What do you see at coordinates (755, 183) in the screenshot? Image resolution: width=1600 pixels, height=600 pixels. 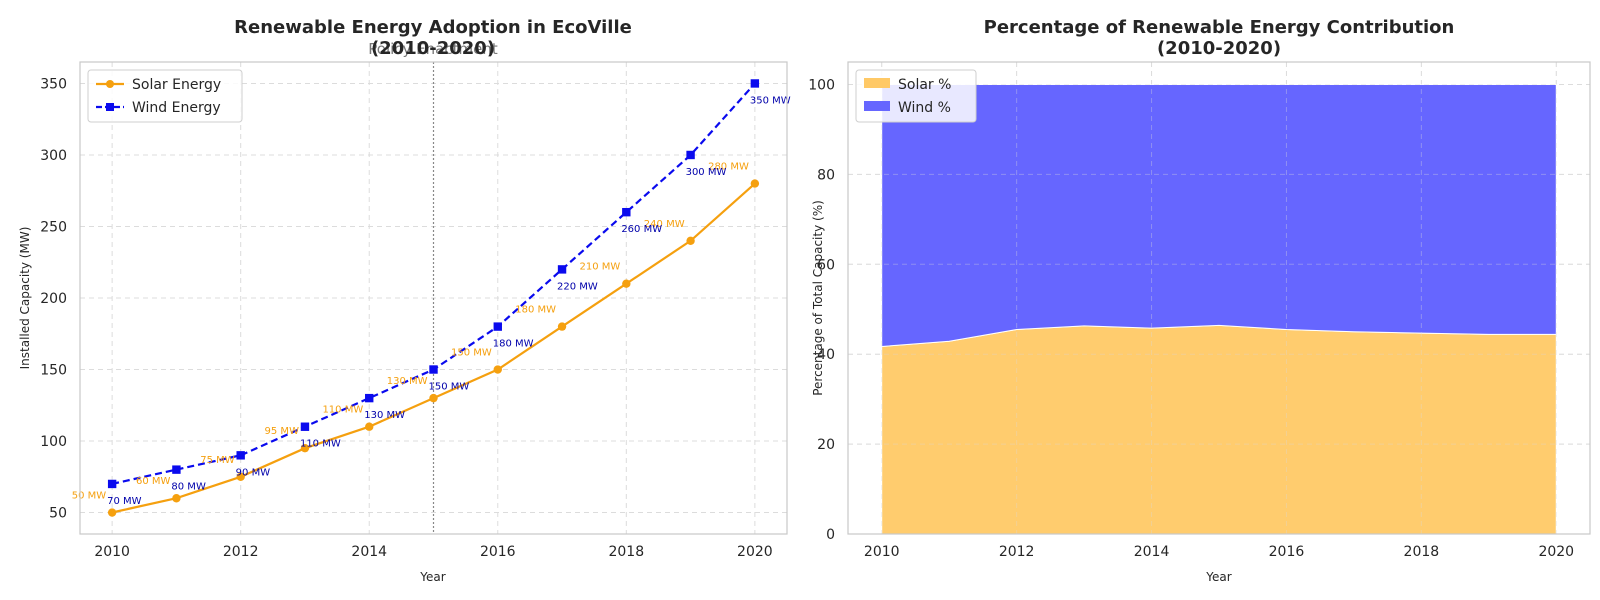 I see `solar-point-2020` at bounding box center [755, 183].